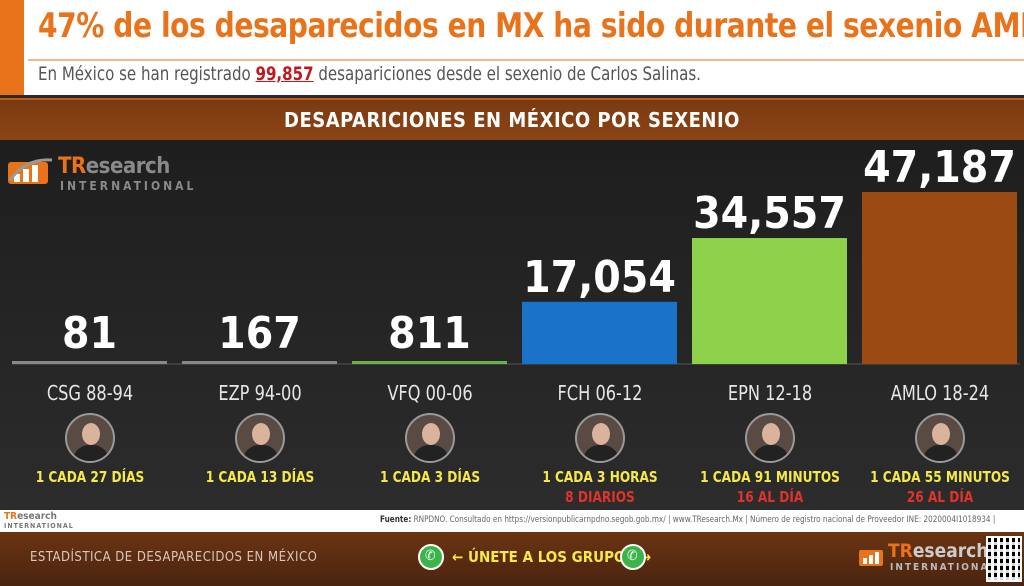  I want to click on rate-label: 1 CADA 55 MINUTOS, so click(939, 477).